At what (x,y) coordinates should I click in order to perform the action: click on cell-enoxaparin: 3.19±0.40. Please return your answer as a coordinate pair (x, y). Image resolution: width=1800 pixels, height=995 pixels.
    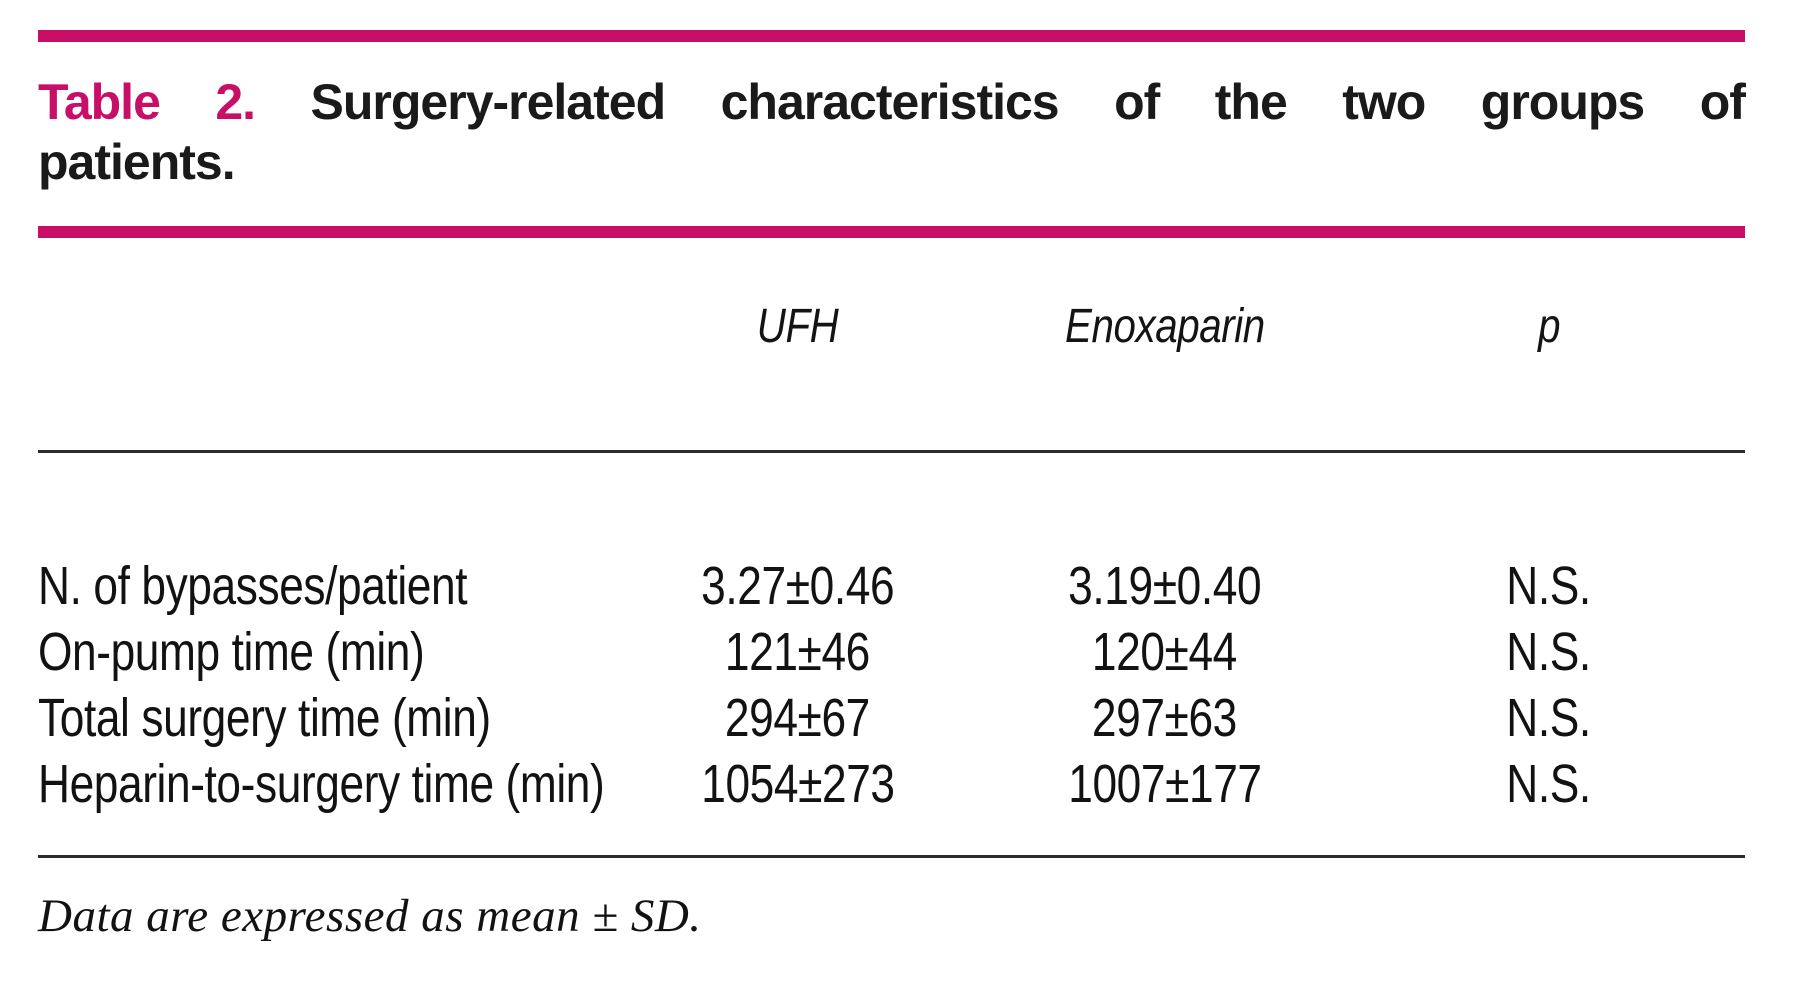
    Looking at the image, I should click on (1165, 536).